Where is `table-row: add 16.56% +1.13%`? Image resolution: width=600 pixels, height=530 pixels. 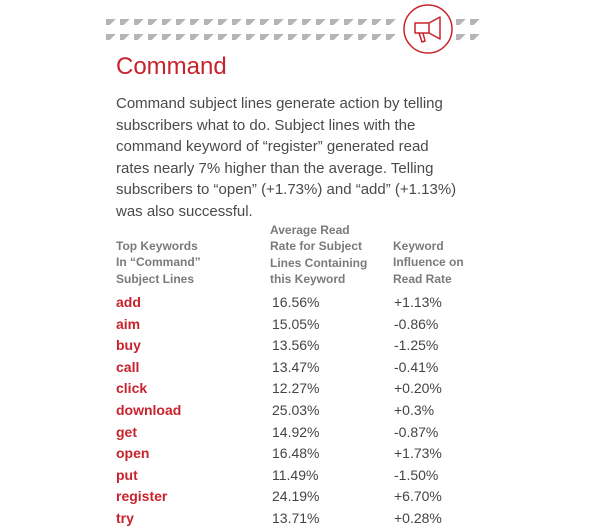 table-row: add 16.56% +1.13% is located at coordinates (300, 303).